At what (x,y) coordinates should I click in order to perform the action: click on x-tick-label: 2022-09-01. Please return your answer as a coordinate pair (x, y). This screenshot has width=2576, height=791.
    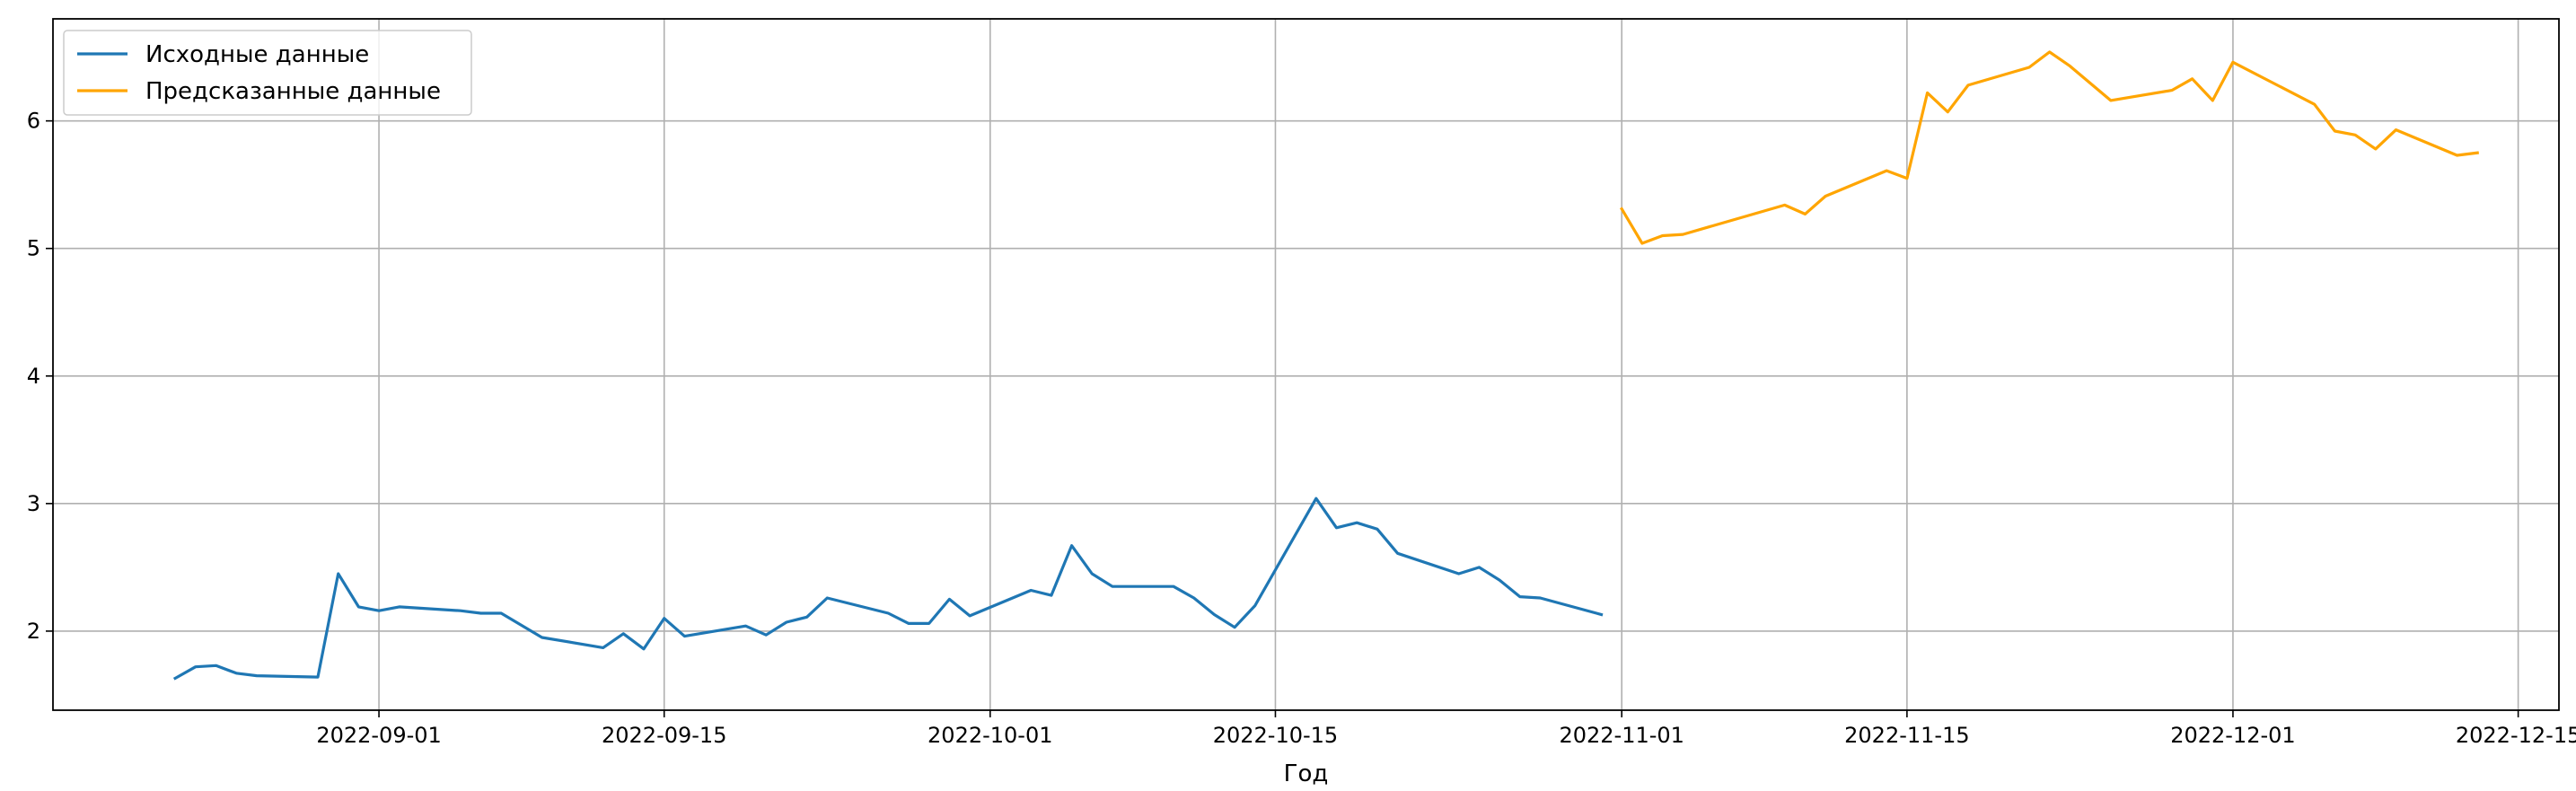
    Looking at the image, I should click on (378, 735).